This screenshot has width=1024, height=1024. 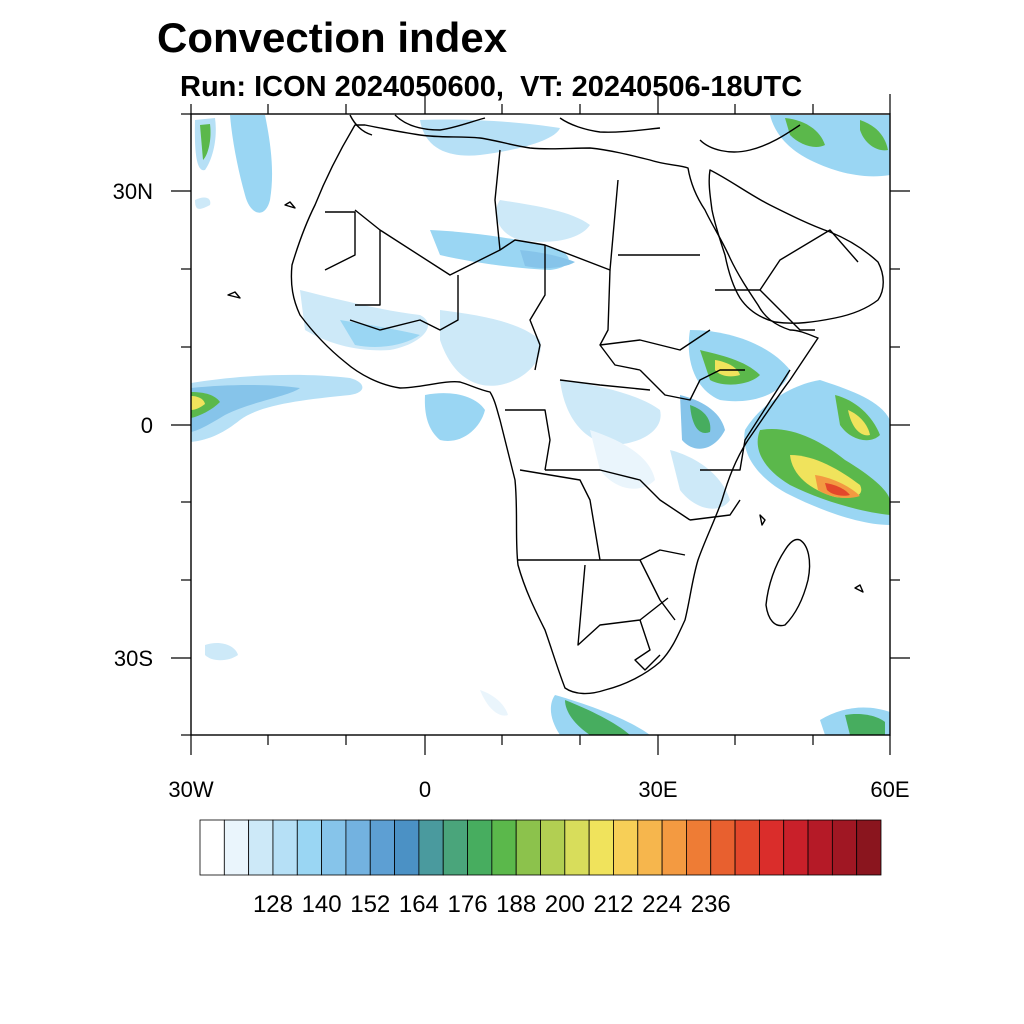 I want to click on colorbar-label: 224, so click(x=662, y=904).